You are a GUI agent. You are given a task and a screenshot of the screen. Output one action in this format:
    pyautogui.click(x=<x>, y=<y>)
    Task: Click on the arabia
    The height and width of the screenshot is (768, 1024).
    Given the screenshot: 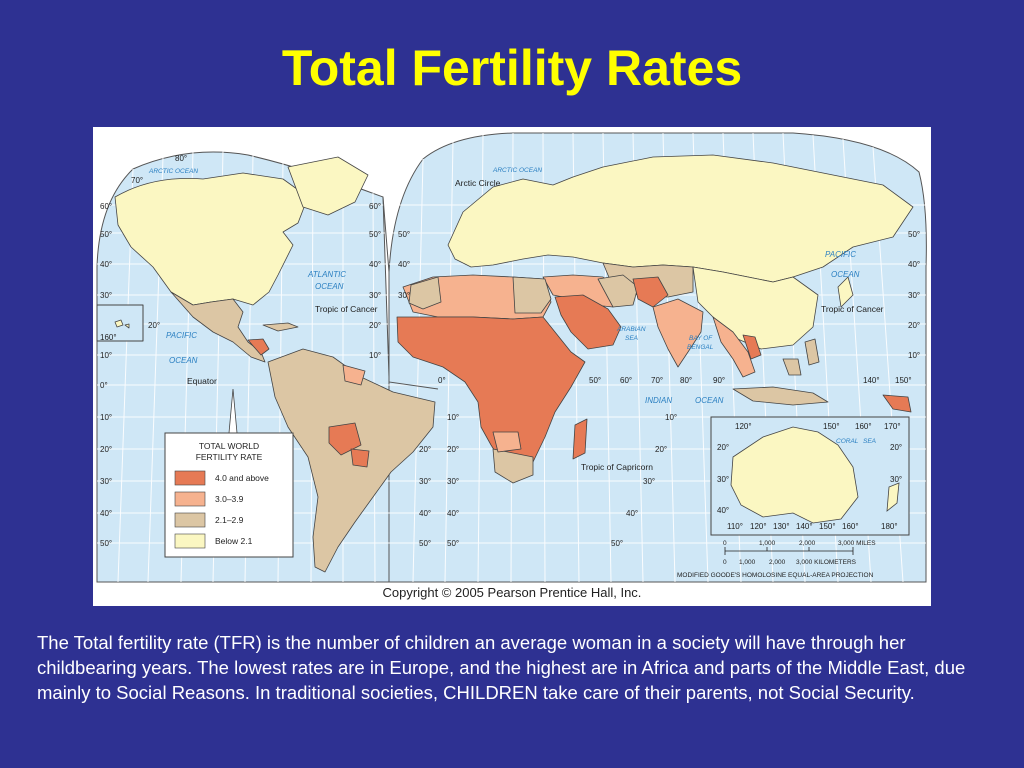 What is the action you would take?
    pyautogui.click(x=588, y=322)
    